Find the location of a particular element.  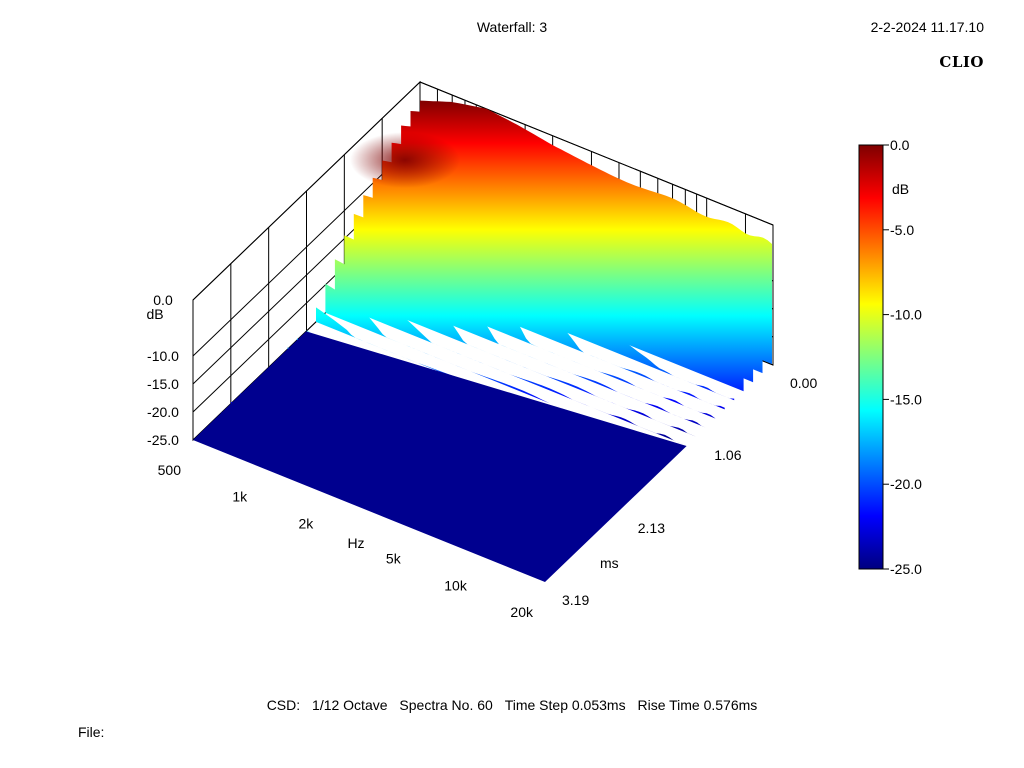

z-axis-label: dB is located at coordinates (154, 314).